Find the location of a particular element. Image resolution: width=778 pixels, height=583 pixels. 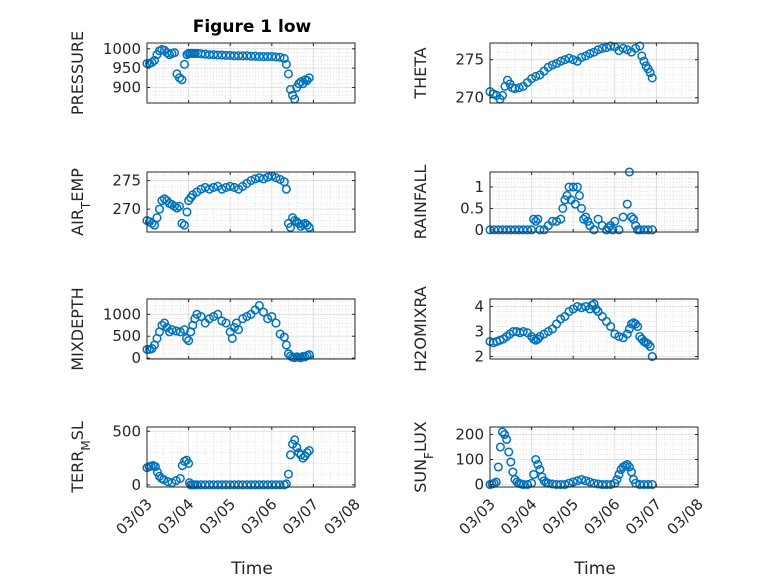

y-axis-label: SUNFLUX is located at coordinates (423, 457).